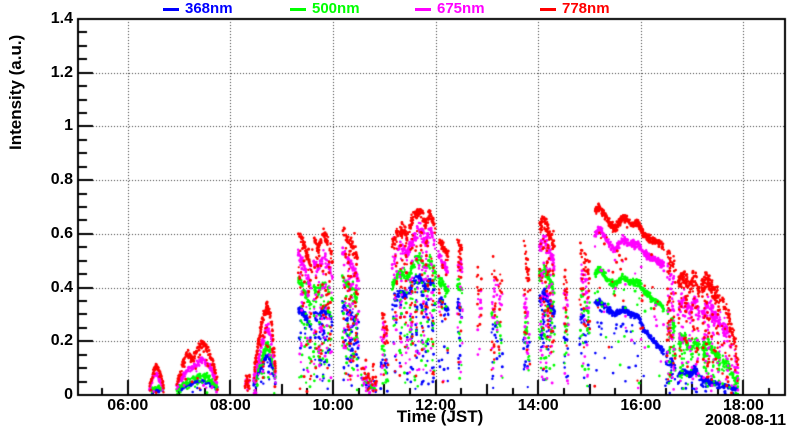 The width and height of the screenshot is (800, 434). I want to click on legend-item-778nm: 778nm, so click(575, 9).